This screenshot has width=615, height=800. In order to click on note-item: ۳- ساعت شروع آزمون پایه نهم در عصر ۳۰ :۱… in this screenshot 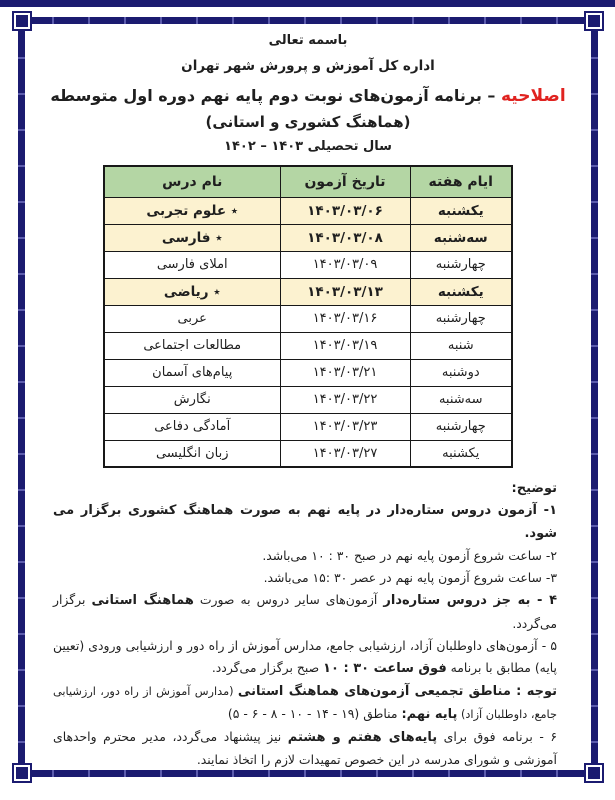, I will do `click(305, 578)`.